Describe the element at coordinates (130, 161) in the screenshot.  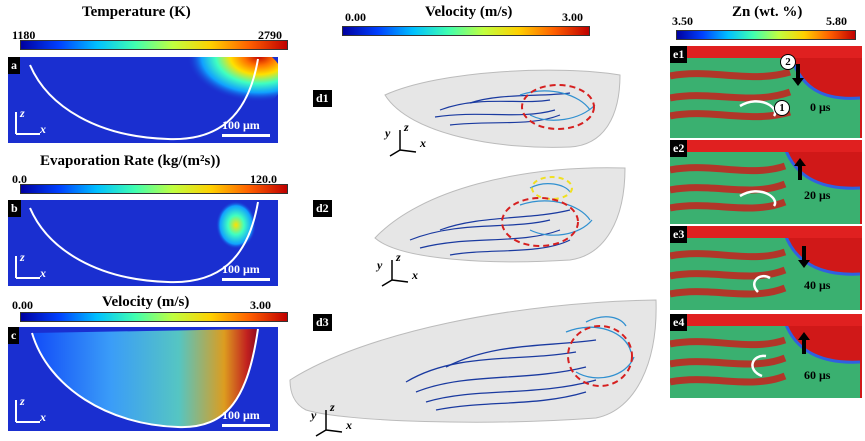
I see `evaporation-title: Evaporation Rate (kg/(m²s))` at that location.